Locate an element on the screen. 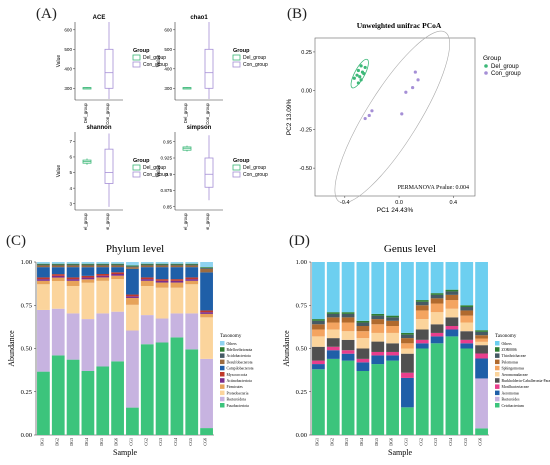 The image size is (550, 465). y-tick-label: 500 is located at coordinates (168, 49).